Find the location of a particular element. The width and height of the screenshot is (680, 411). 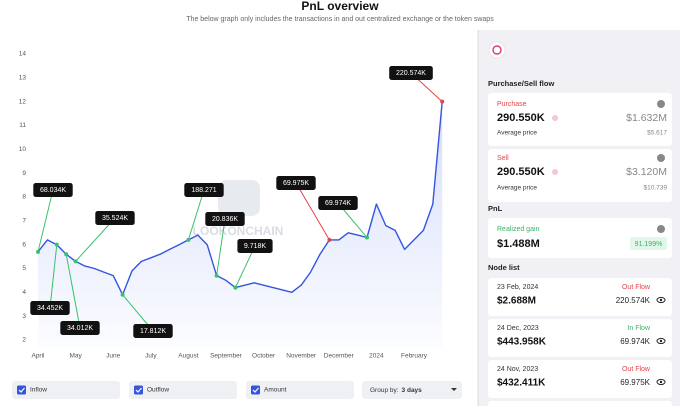

card-label: Purchase is located at coordinates (512, 104).